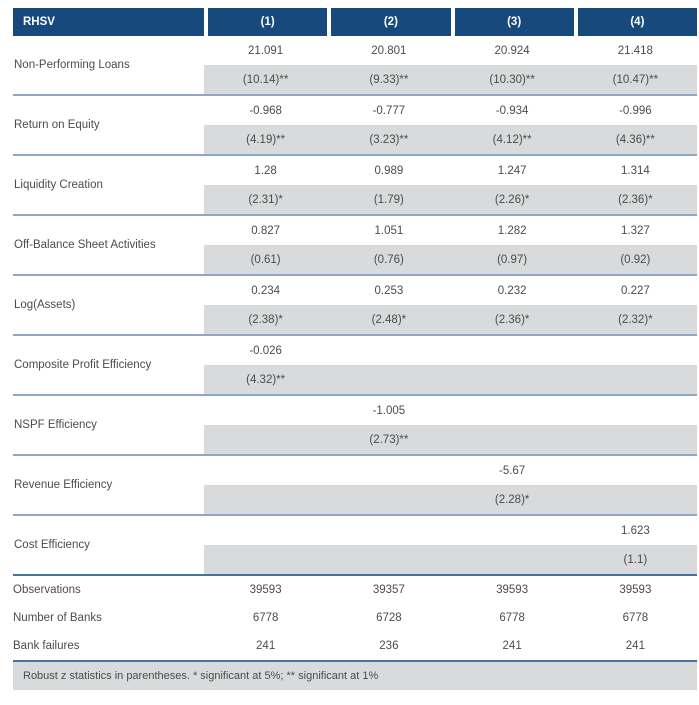 Image resolution: width=699 pixels, height=705 pixels. What do you see at coordinates (512, 170) in the screenshot?
I see `coefficient-cell: 1.247` at bounding box center [512, 170].